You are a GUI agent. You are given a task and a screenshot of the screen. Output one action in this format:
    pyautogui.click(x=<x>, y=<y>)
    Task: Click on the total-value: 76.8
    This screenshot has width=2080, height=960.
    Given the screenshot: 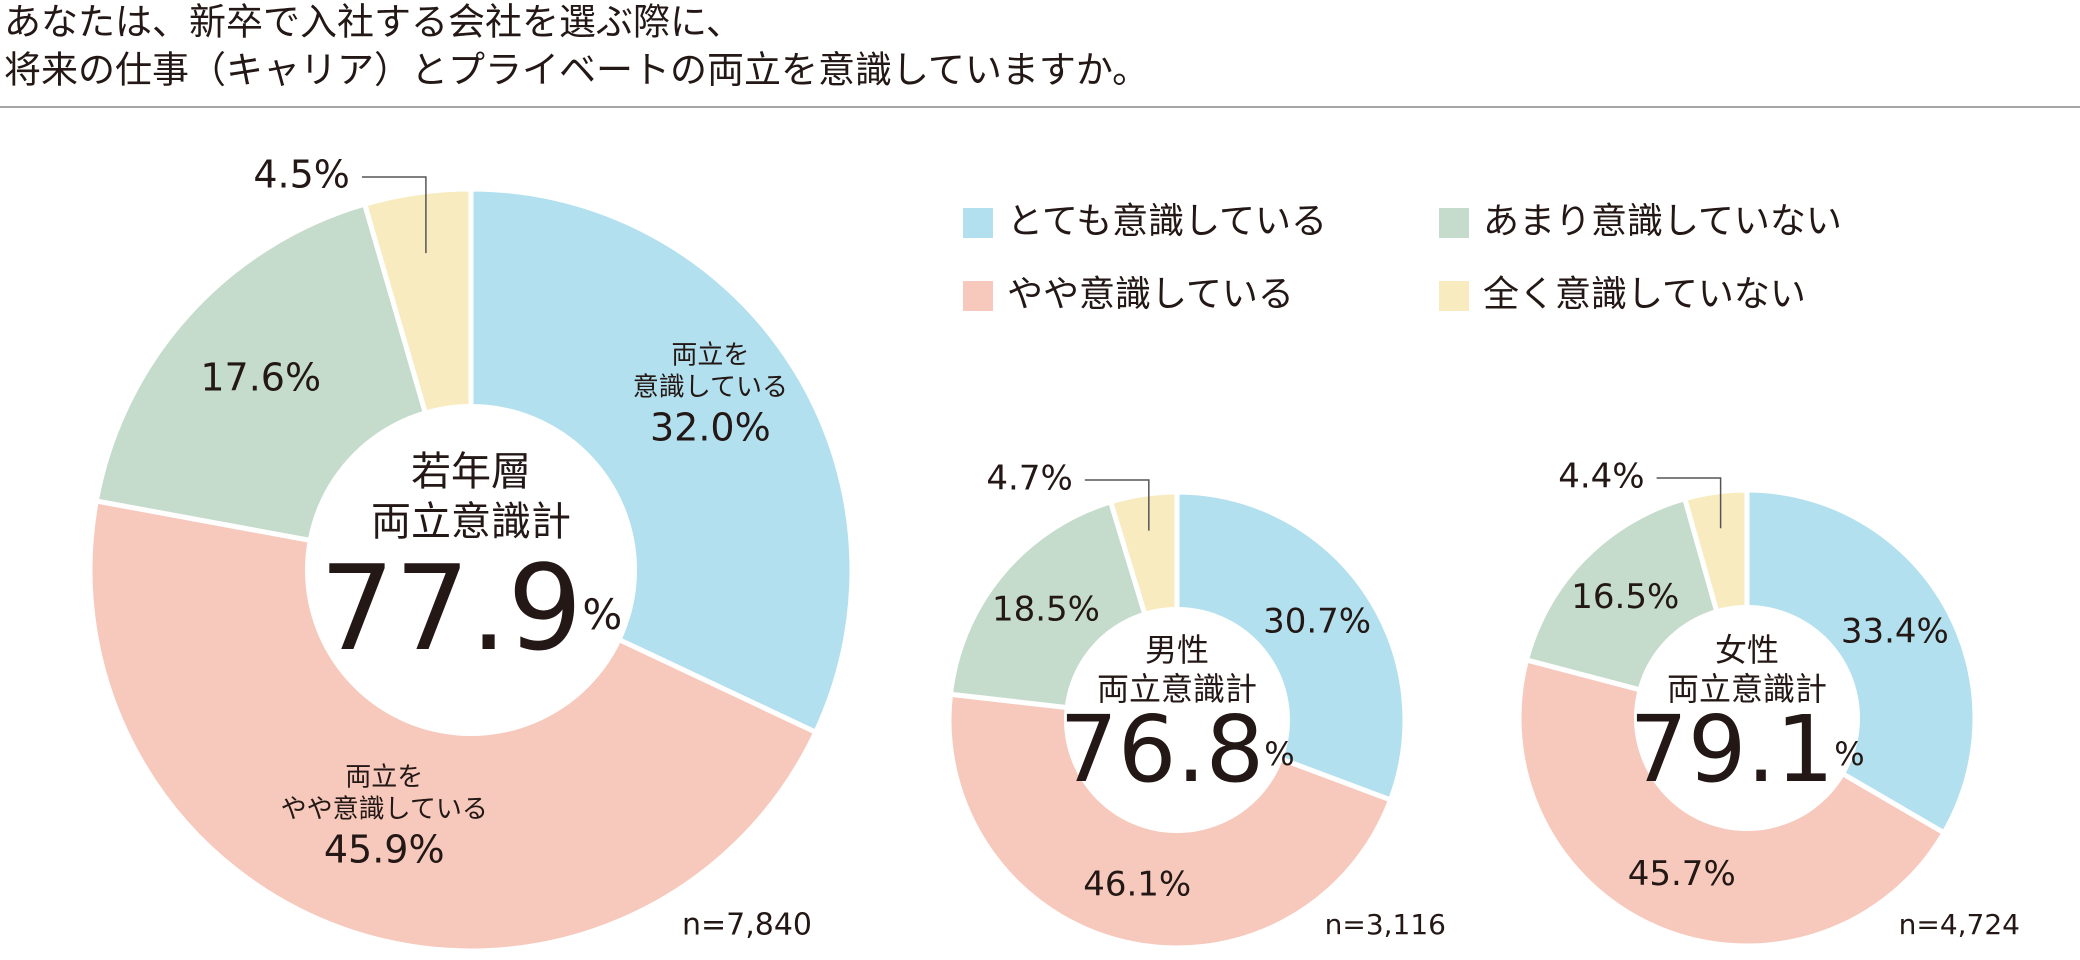 What is the action you would take?
    pyautogui.click(x=1161, y=749)
    